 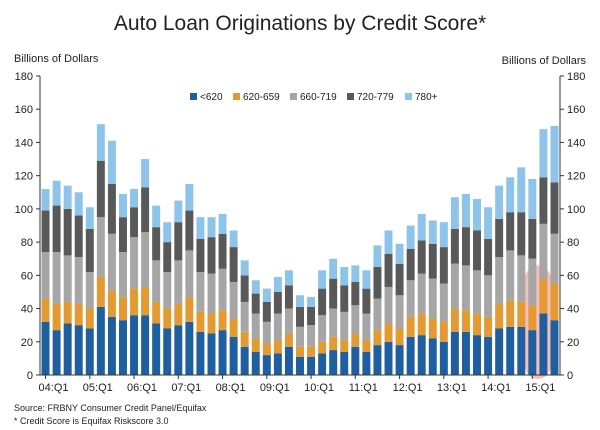 I want to click on left-tick-label: 80, so click(x=27, y=243).